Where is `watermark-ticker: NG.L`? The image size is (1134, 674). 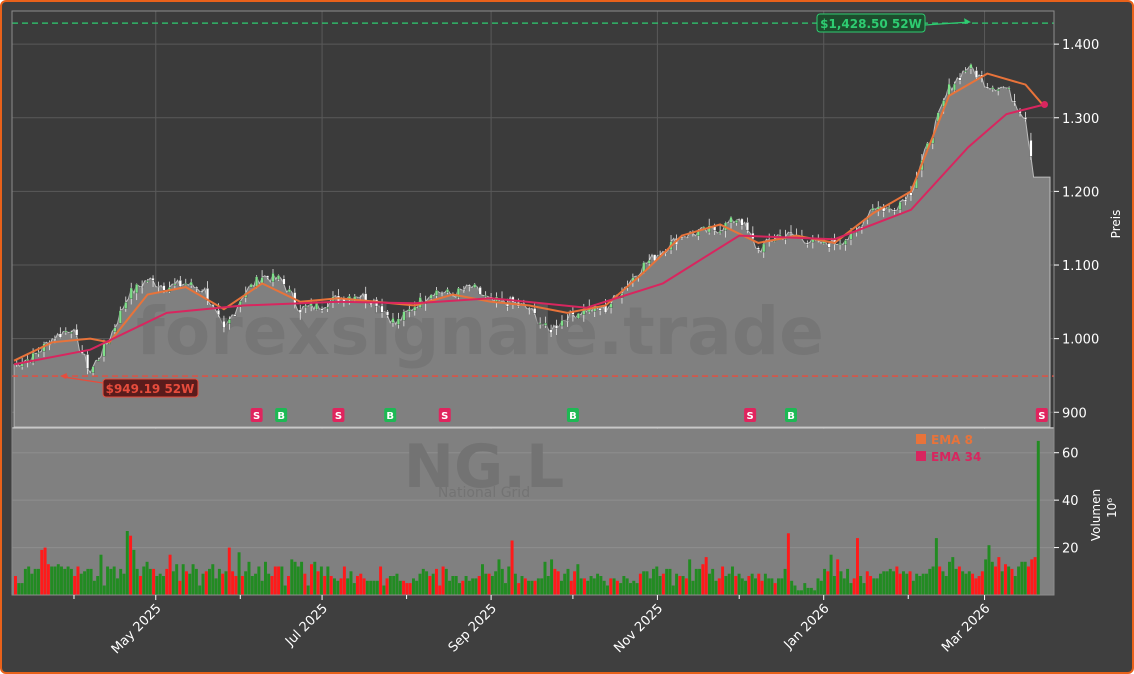 watermark-ticker: NG.L is located at coordinates (484, 467).